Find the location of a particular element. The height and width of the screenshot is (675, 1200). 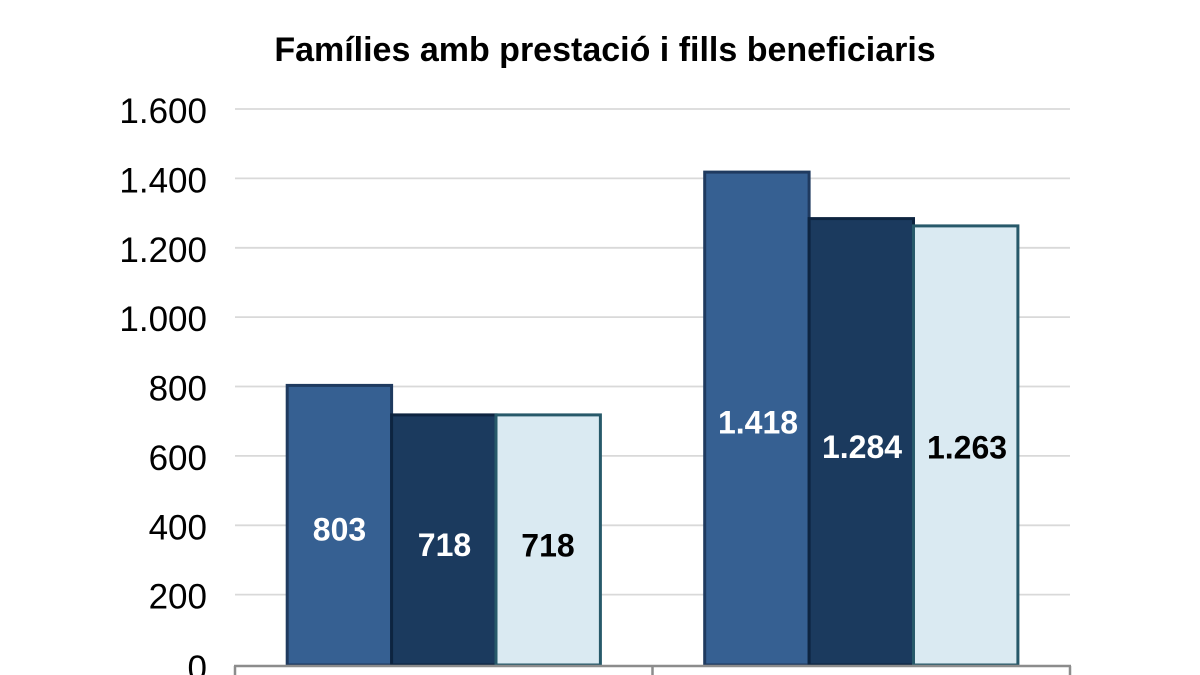

svg-text: 1.200 is located at coordinates (163, 250).